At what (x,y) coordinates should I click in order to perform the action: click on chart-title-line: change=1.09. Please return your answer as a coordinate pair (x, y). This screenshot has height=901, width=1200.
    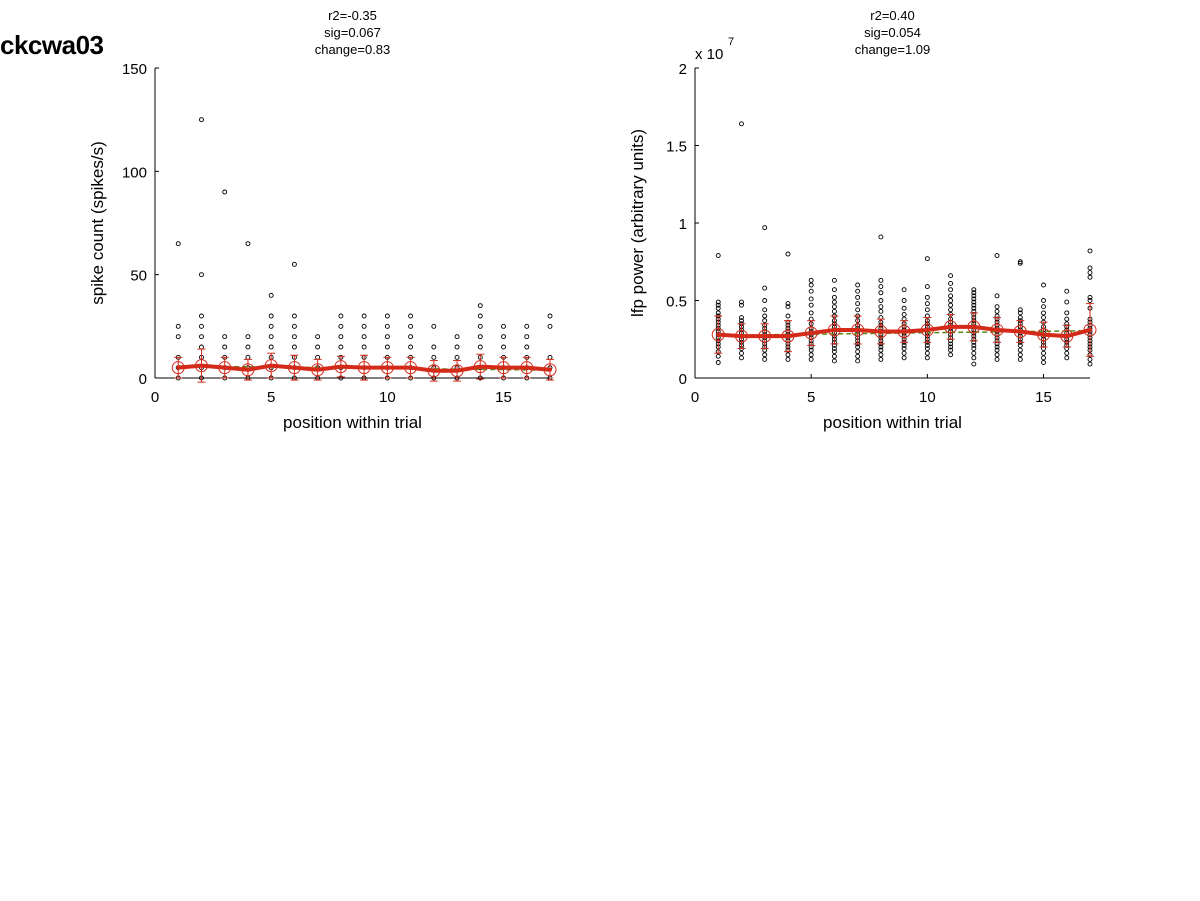
    Looking at the image, I should click on (893, 49).